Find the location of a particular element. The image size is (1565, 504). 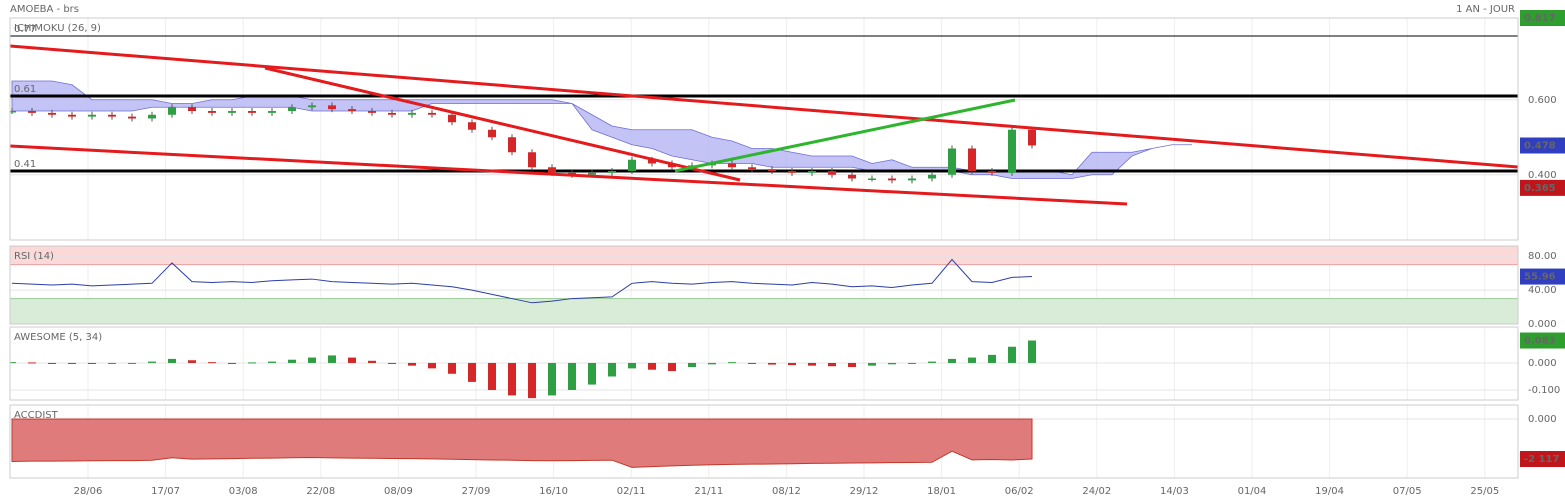

x-tick-label: 17/07 is located at coordinates (165, 491).